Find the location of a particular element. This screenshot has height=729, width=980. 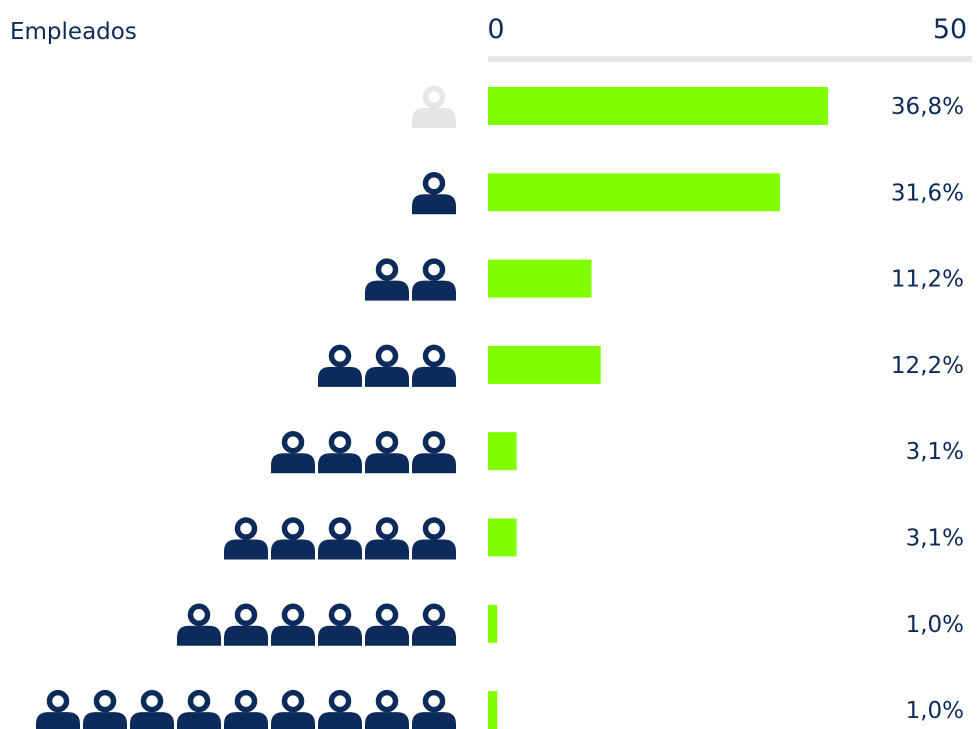

chart-row: 36,8% is located at coordinates (688, 106).